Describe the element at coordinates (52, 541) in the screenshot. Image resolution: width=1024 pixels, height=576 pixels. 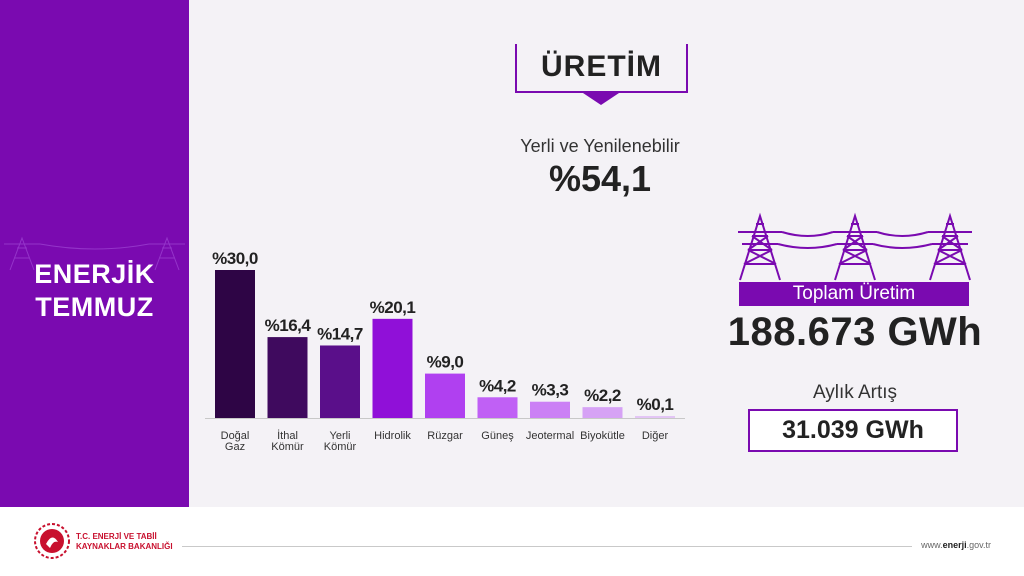
I see `ministry-logo-icon` at that location.